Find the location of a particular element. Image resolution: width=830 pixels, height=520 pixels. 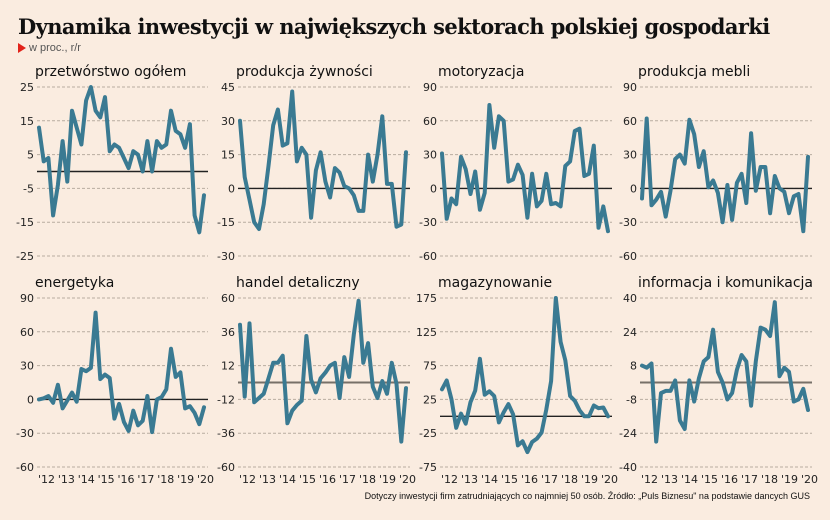

y-tick-label: 75 is located at coordinates (430, 366).